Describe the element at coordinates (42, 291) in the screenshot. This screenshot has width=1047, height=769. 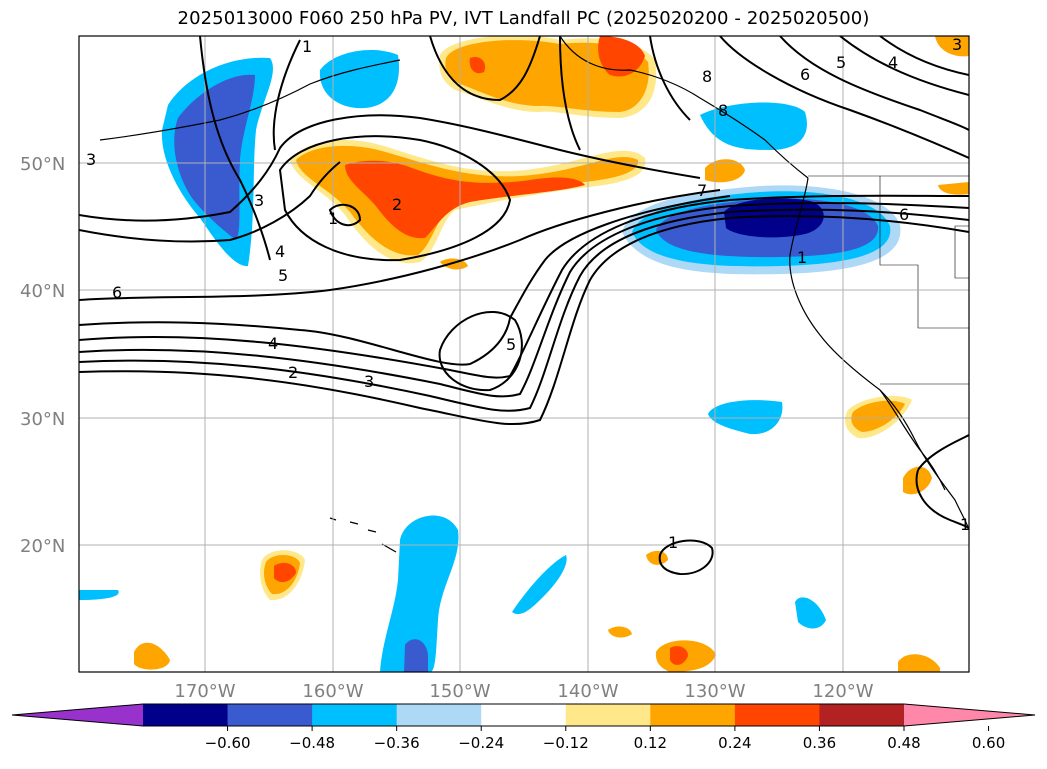
I see `lat-label: 40°N` at that location.